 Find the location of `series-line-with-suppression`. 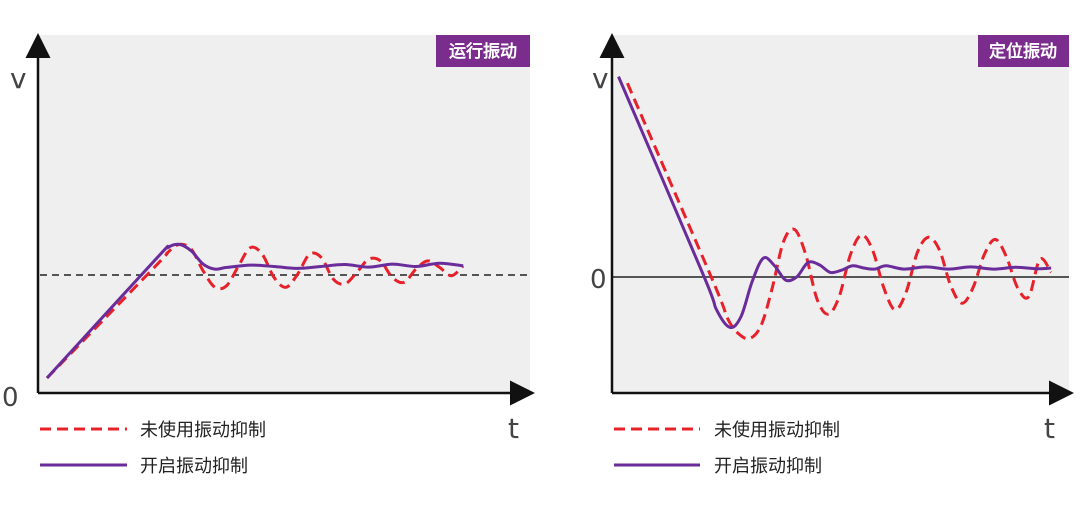

series-line-with-suppression is located at coordinates (254, 311).